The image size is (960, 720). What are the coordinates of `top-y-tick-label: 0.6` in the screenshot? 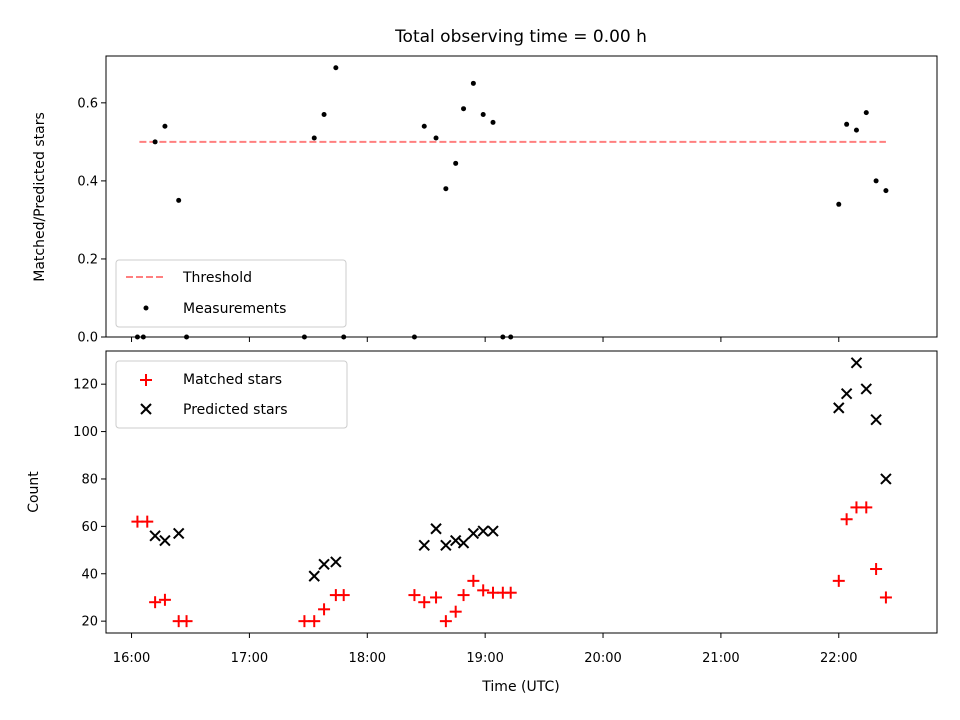 It's located at (87, 103).